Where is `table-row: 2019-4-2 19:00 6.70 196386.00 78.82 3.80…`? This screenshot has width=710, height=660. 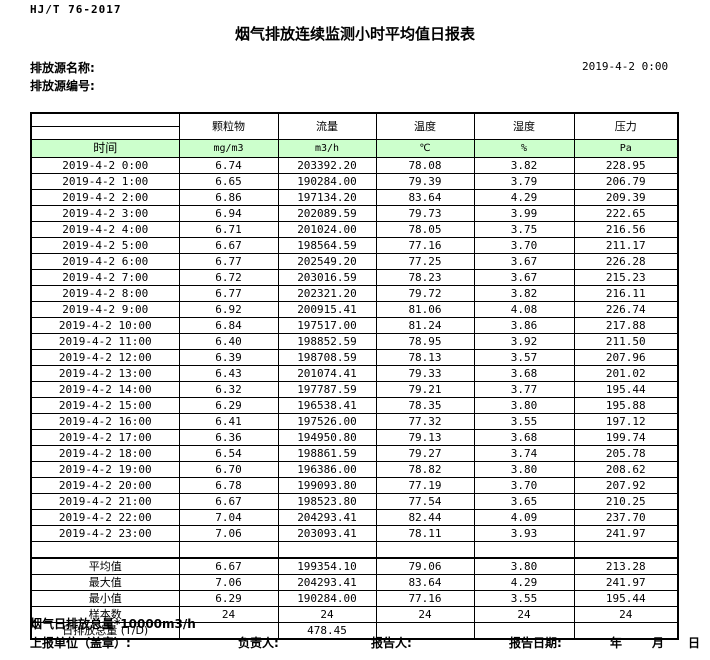 table-row: 2019-4-2 19:00 6.70 196386.00 78.82 3.80… is located at coordinates (354, 469).